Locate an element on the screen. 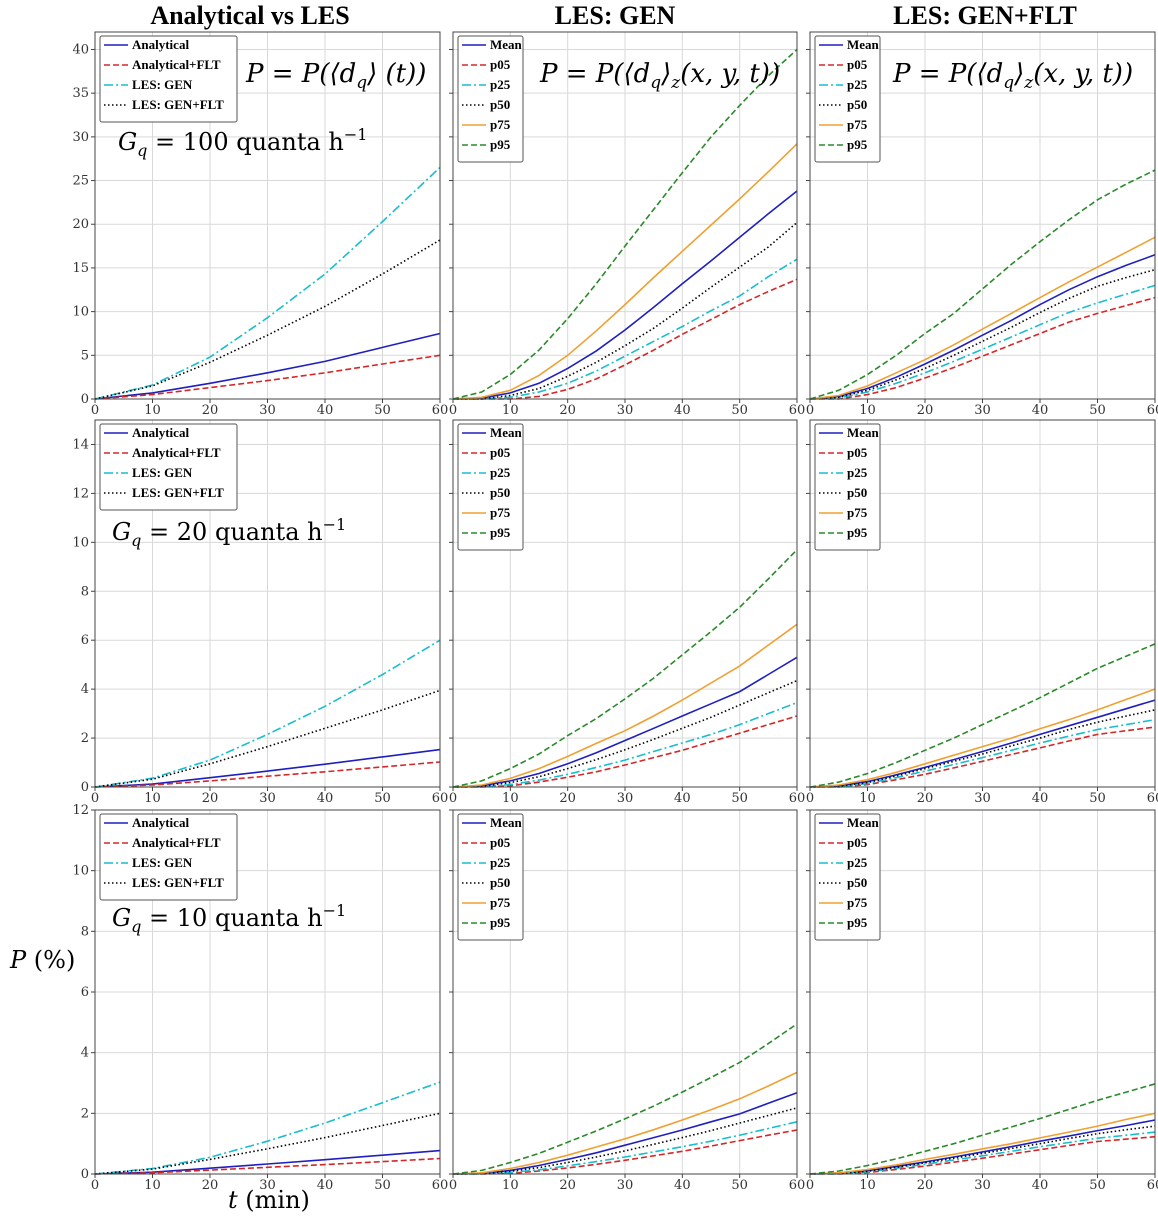  legend-label-p25: p25 is located at coordinates (500, 472).